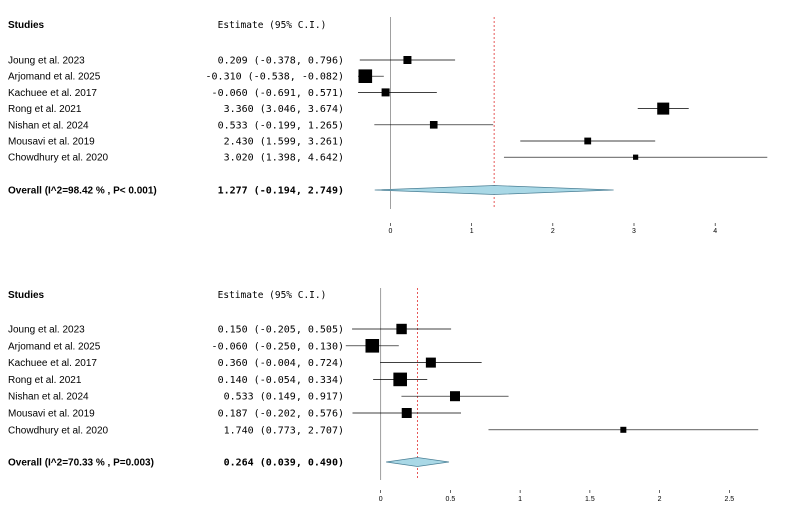 The width and height of the screenshot is (788, 532). I want to click on x-tick-label: 1.5, so click(590, 499).